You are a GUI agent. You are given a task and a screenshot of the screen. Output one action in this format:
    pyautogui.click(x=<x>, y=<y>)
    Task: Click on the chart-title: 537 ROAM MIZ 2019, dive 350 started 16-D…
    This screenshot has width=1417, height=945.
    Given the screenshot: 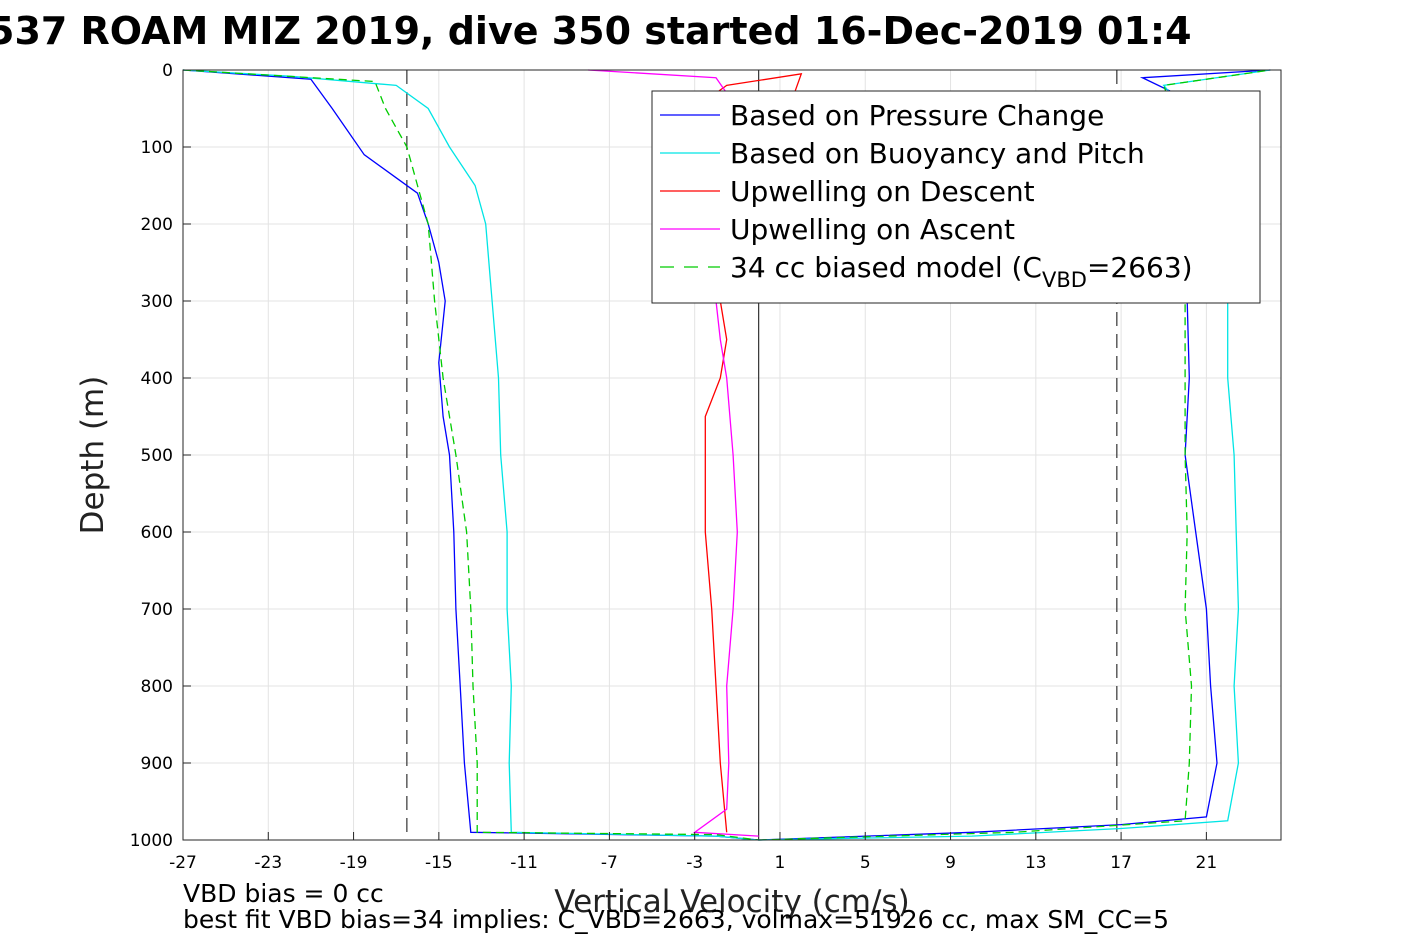 What is the action you would take?
    pyautogui.click(x=596, y=31)
    